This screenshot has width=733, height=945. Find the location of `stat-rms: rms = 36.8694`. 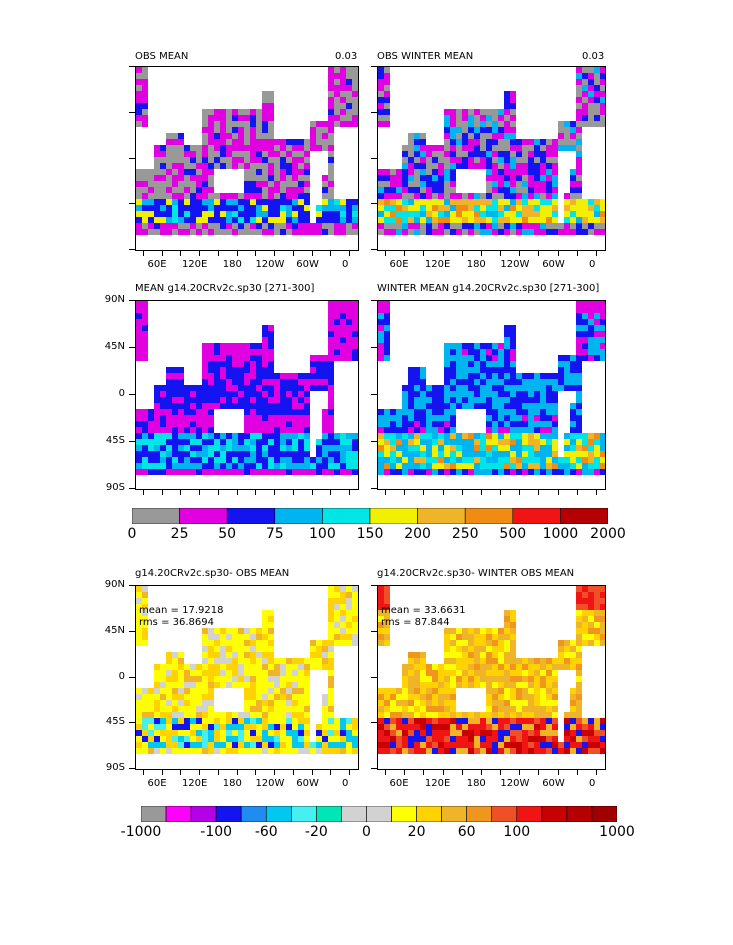

stat-rms: rms = 36.8694 is located at coordinates (176, 622).